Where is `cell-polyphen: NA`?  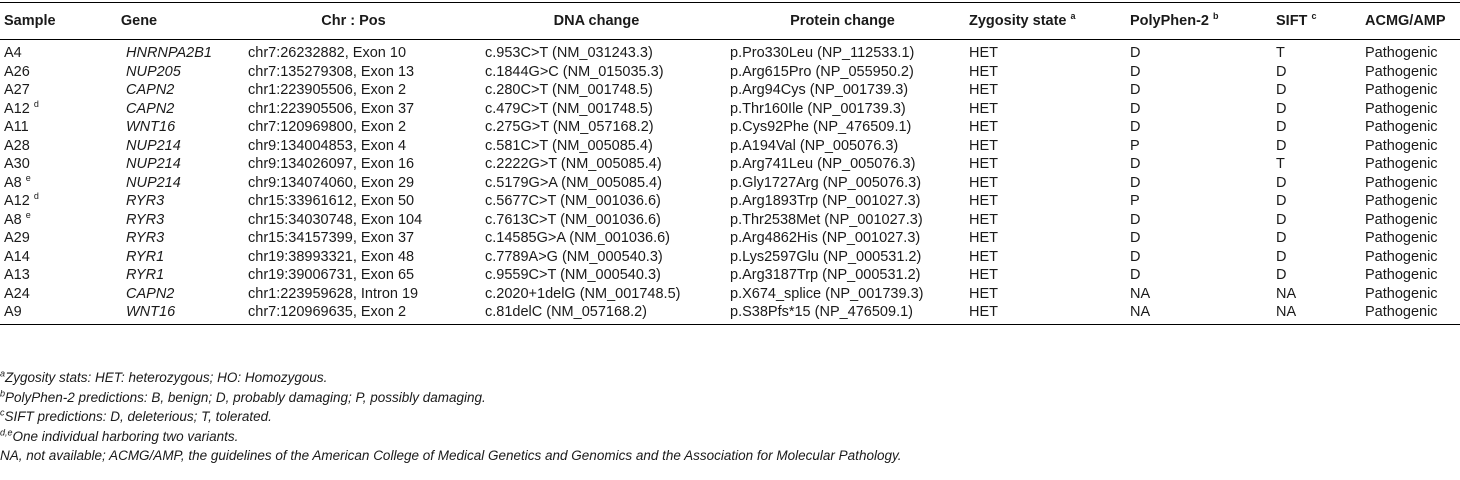 cell-polyphen: NA is located at coordinates (1199, 314).